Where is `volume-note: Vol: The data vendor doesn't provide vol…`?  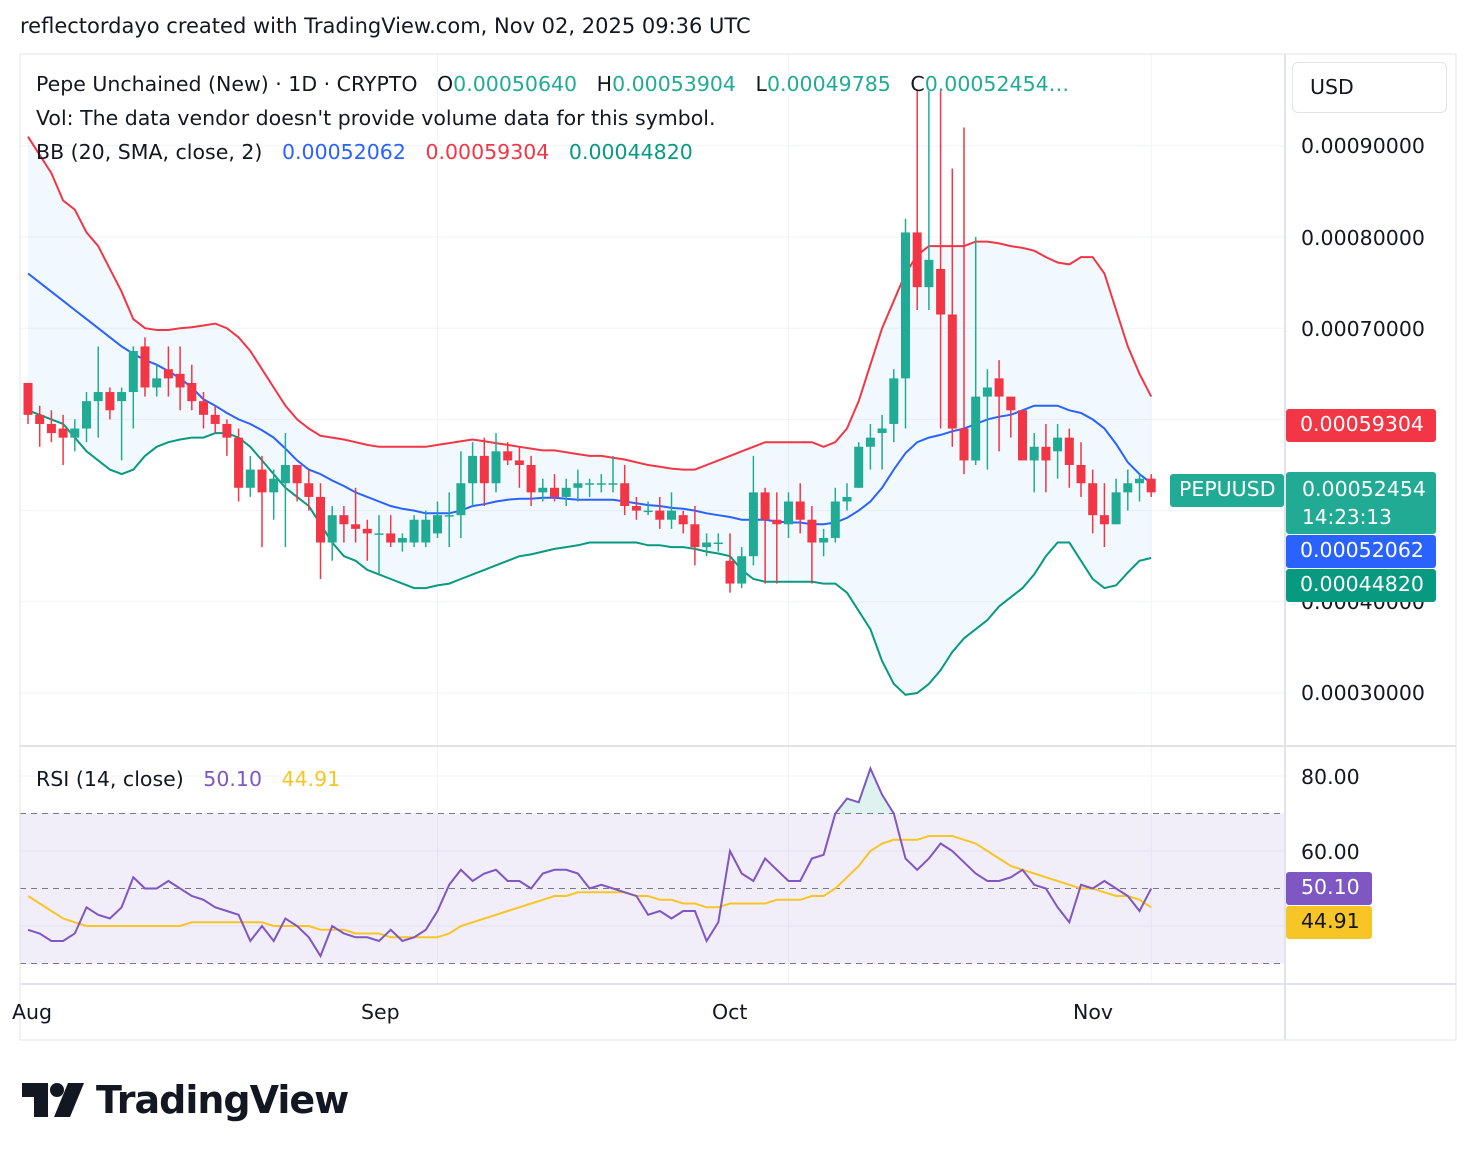 volume-note: Vol: The data vendor doesn't provide vol… is located at coordinates (376, 118).